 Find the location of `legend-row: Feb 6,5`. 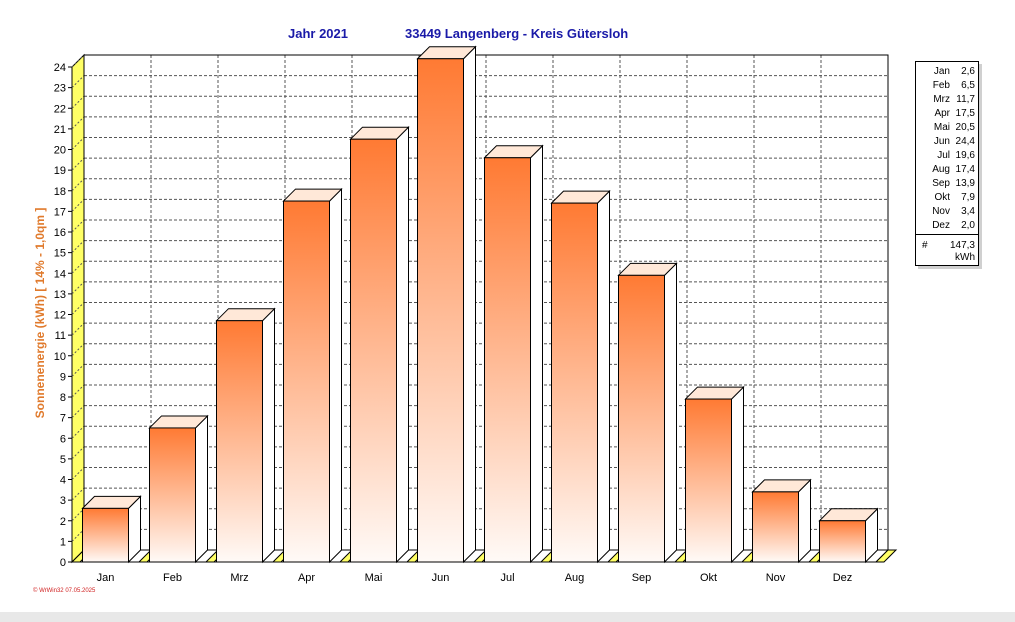

legend-row: Feb 6,5 is located at coordinates (947, 86).